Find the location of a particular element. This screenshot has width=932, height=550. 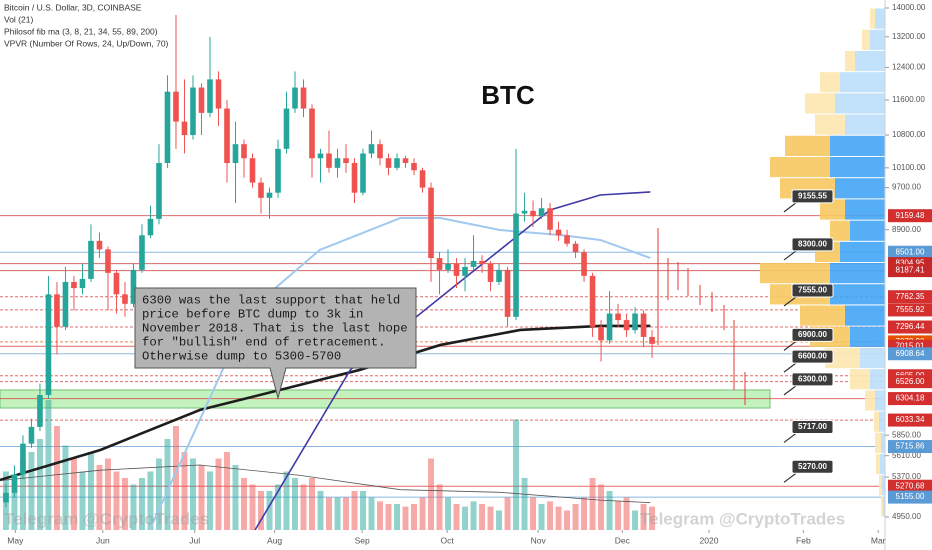

callout-label: 9155.55 is located at coordinates (812, 196).